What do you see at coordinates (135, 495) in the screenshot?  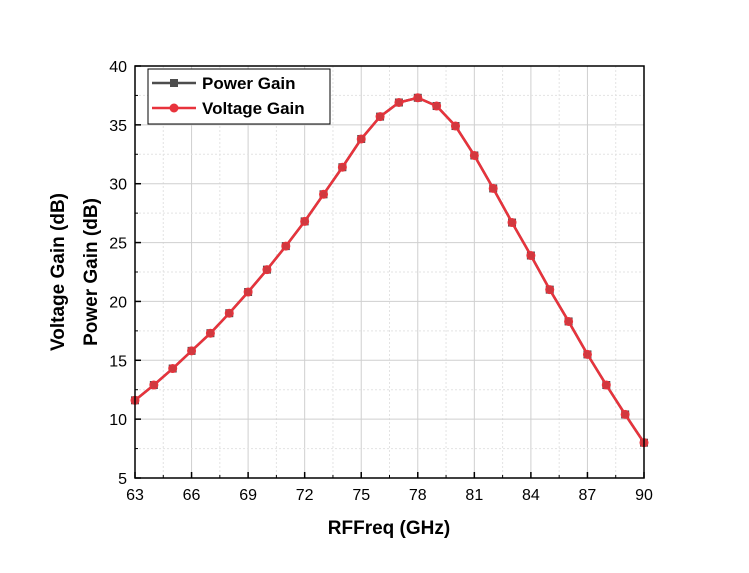 I see `x-tick-label: 63` at bounding box center [135, 495].